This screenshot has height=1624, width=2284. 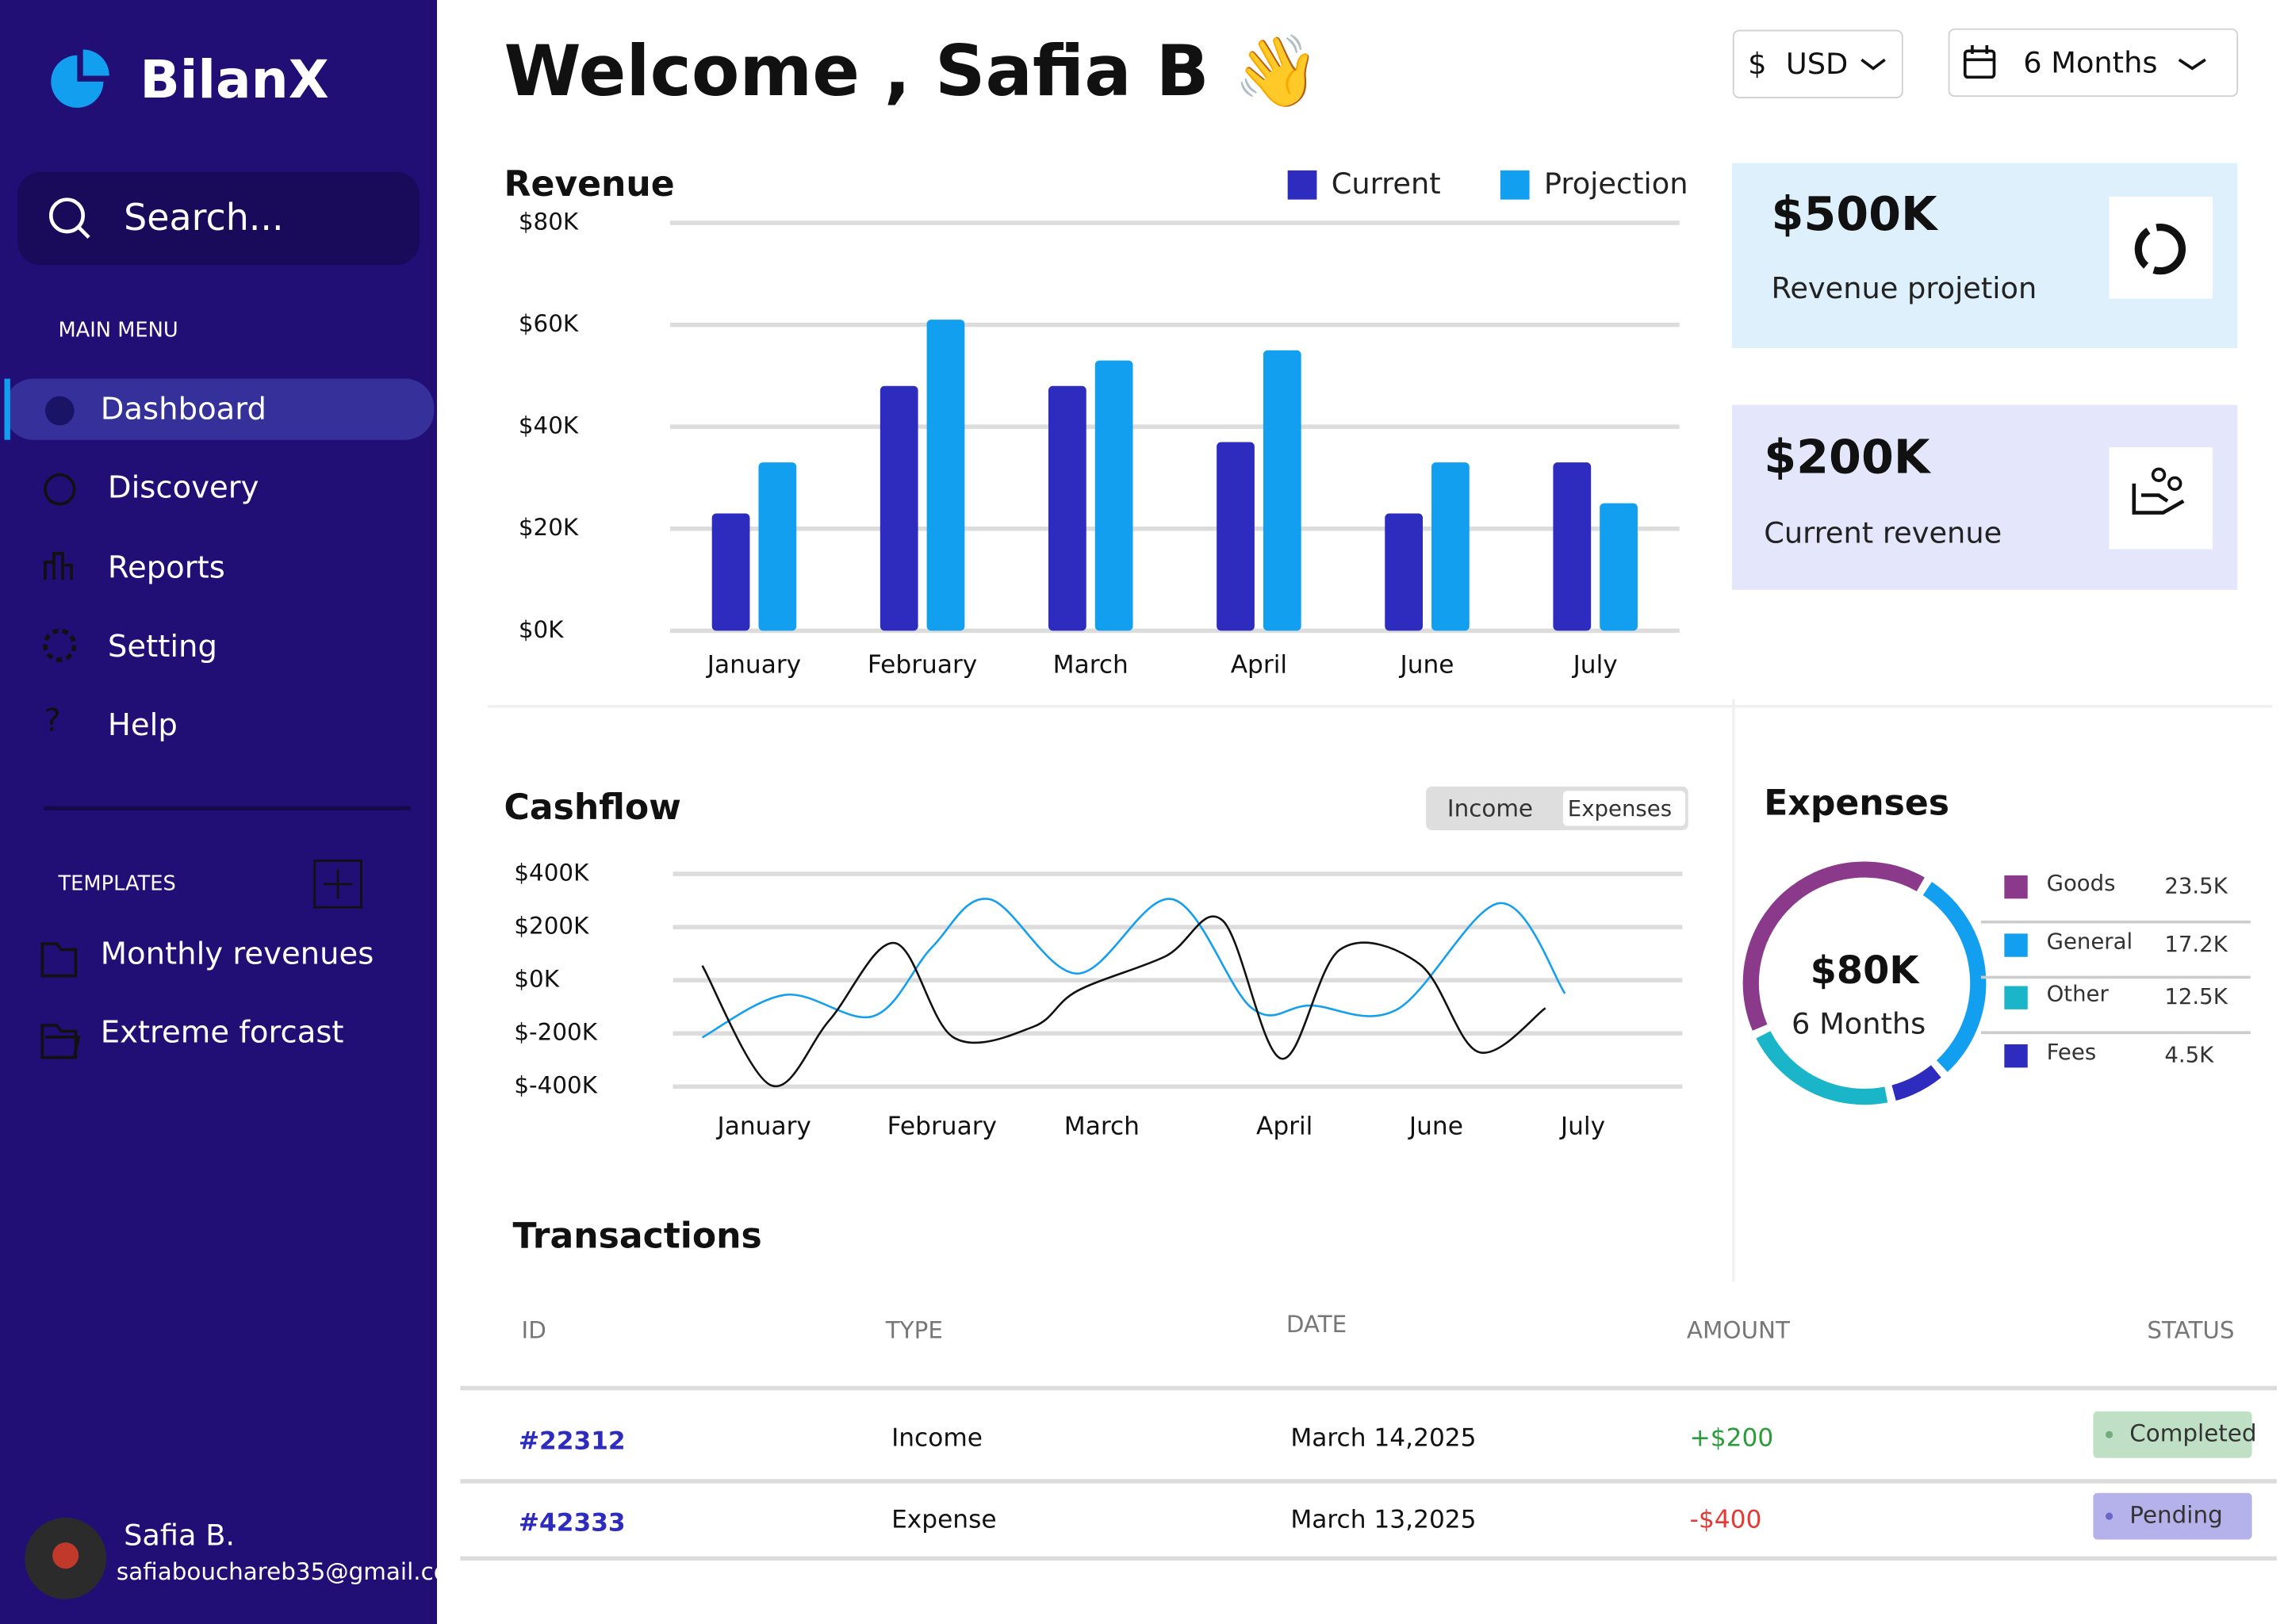 I want to click on card-value: $500K, so click(x=1855, y=213).